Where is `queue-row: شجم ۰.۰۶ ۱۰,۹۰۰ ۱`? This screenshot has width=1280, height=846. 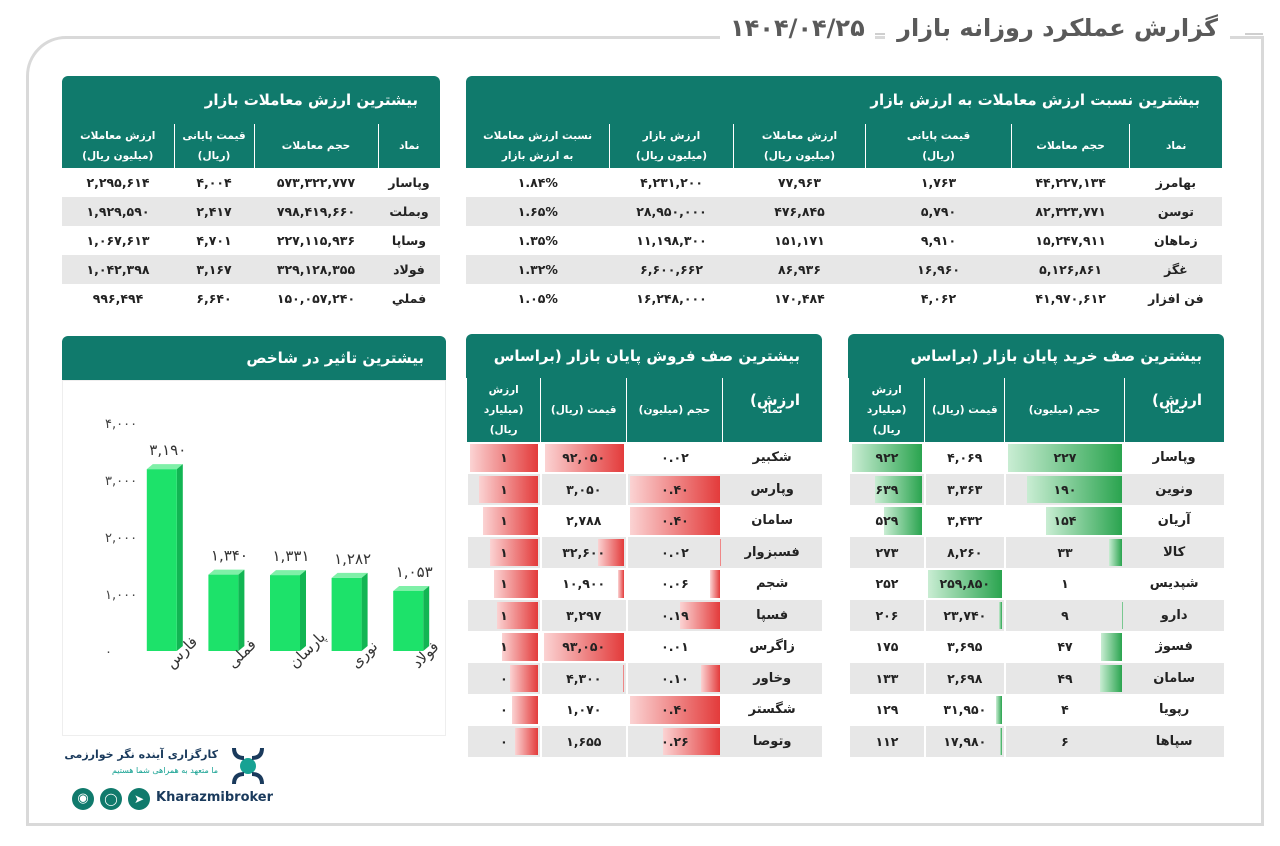
queue-row: شجم ۰.۰۶ ۱۰,۹۰۰ ۱ is located at coordinates (644, 584).